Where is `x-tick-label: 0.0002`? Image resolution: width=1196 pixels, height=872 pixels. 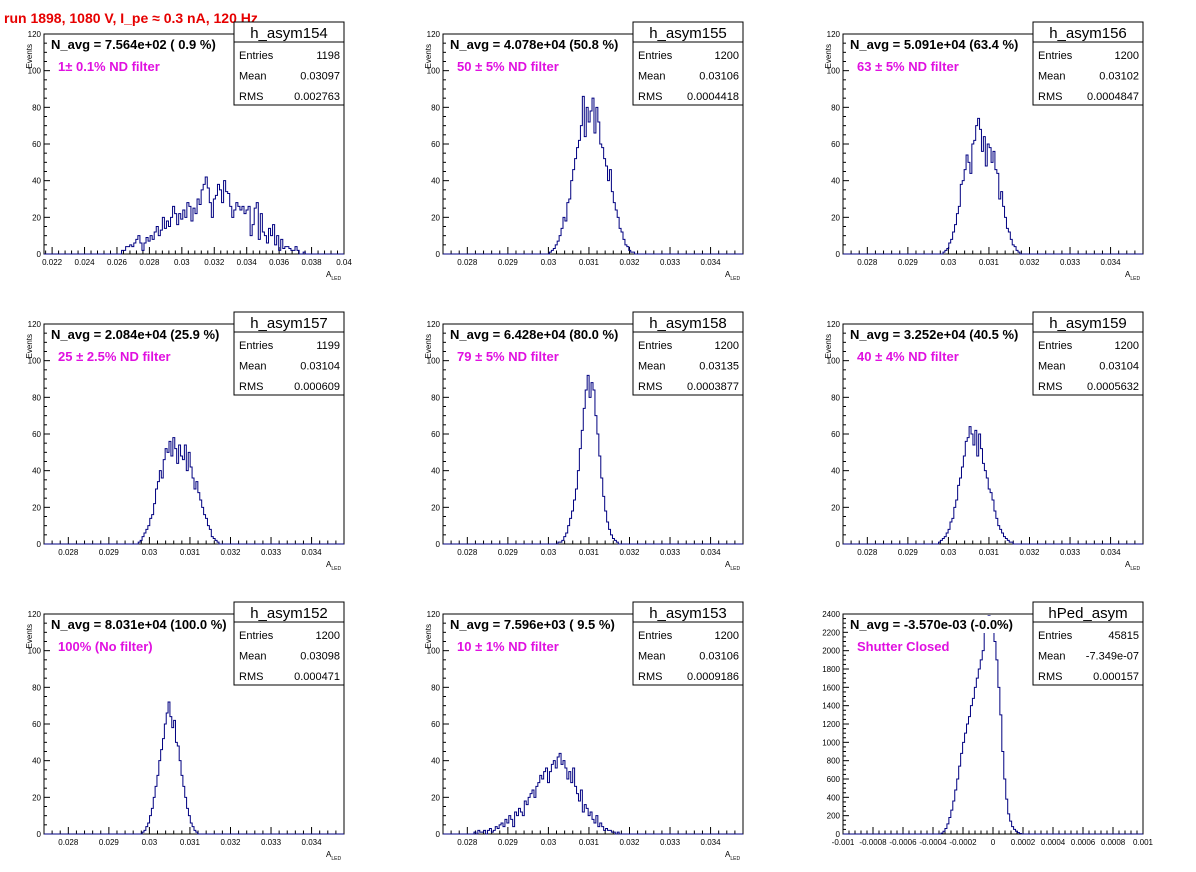
x-tick-label: 0.0002 is located at coordinates (1023, 842).